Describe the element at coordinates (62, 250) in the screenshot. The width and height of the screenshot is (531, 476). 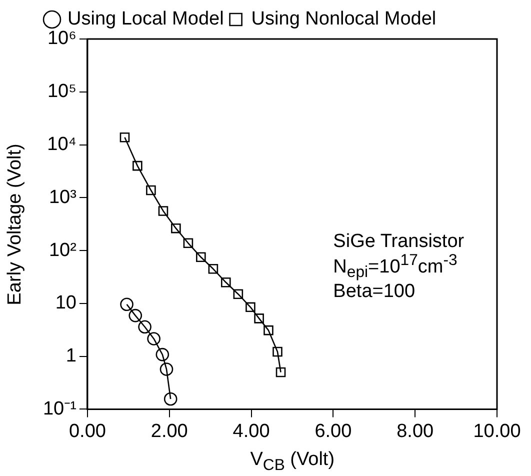
I see `y-tick-label: 10²` at that location.